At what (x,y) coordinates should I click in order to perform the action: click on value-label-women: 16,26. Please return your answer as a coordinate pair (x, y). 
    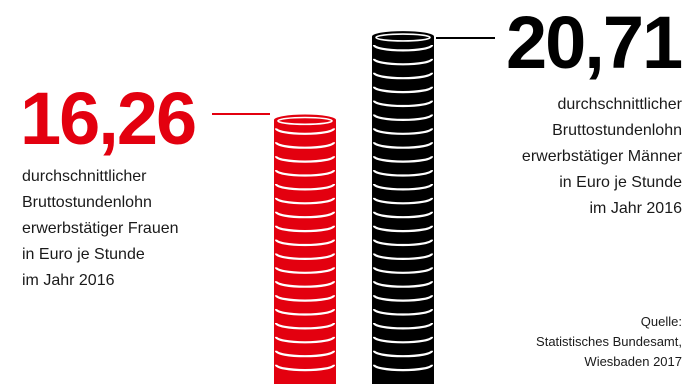
    Looking at the image, I should click on (108, 118).